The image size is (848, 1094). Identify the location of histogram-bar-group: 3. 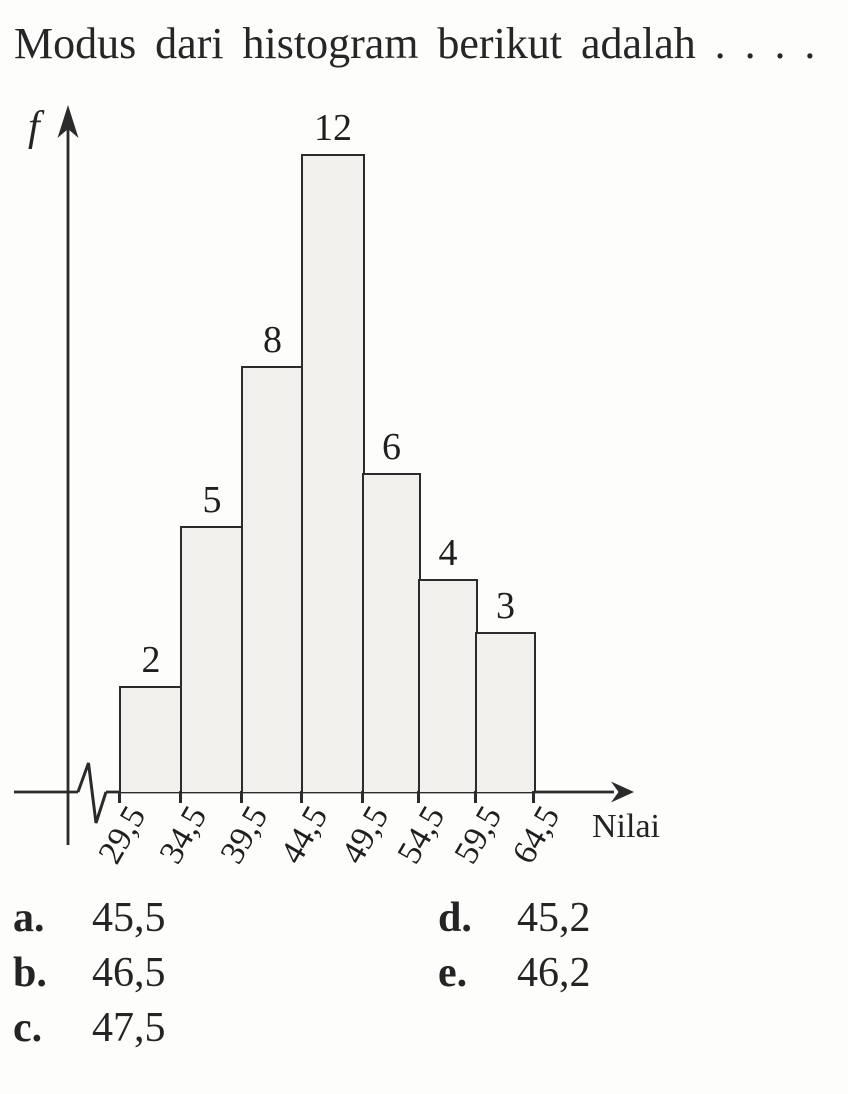
(505, 689).